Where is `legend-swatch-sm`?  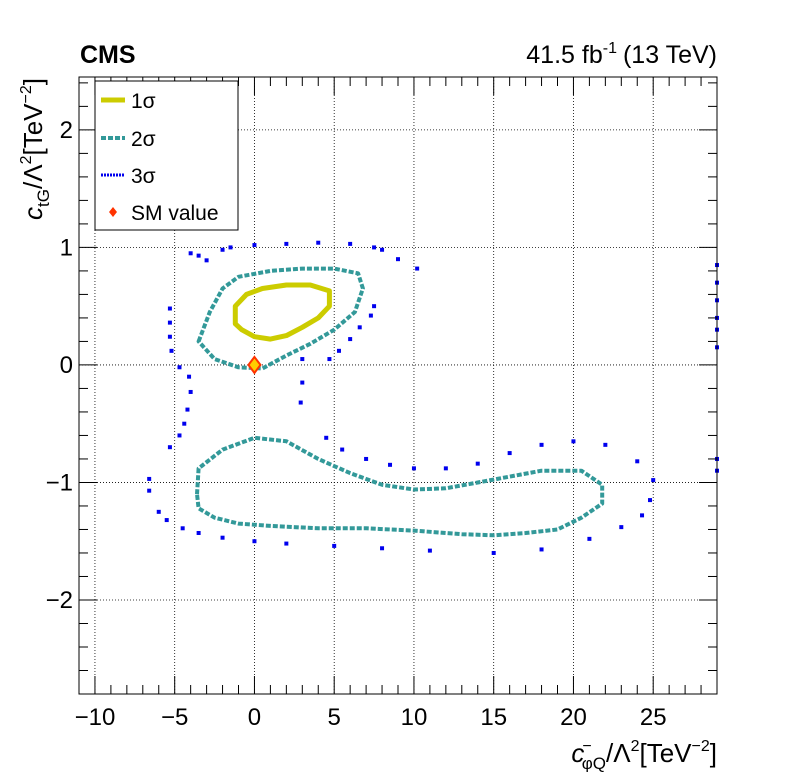 legend-swatch-sm is located at coordinates (113, 212).